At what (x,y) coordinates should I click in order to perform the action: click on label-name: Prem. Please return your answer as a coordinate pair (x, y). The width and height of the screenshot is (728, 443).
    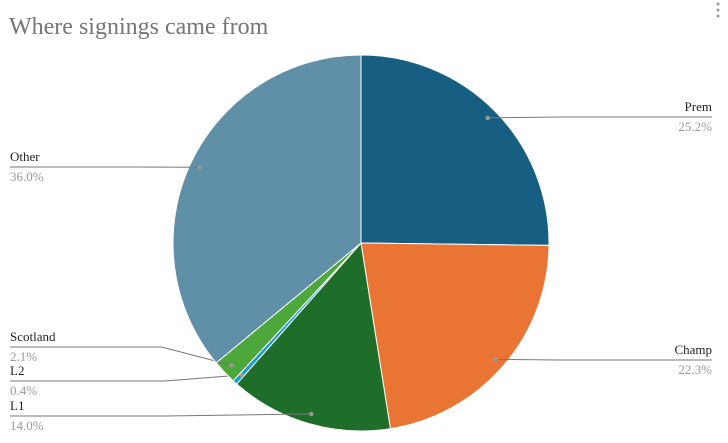
    Looking at the image, I should click on (698, 106).